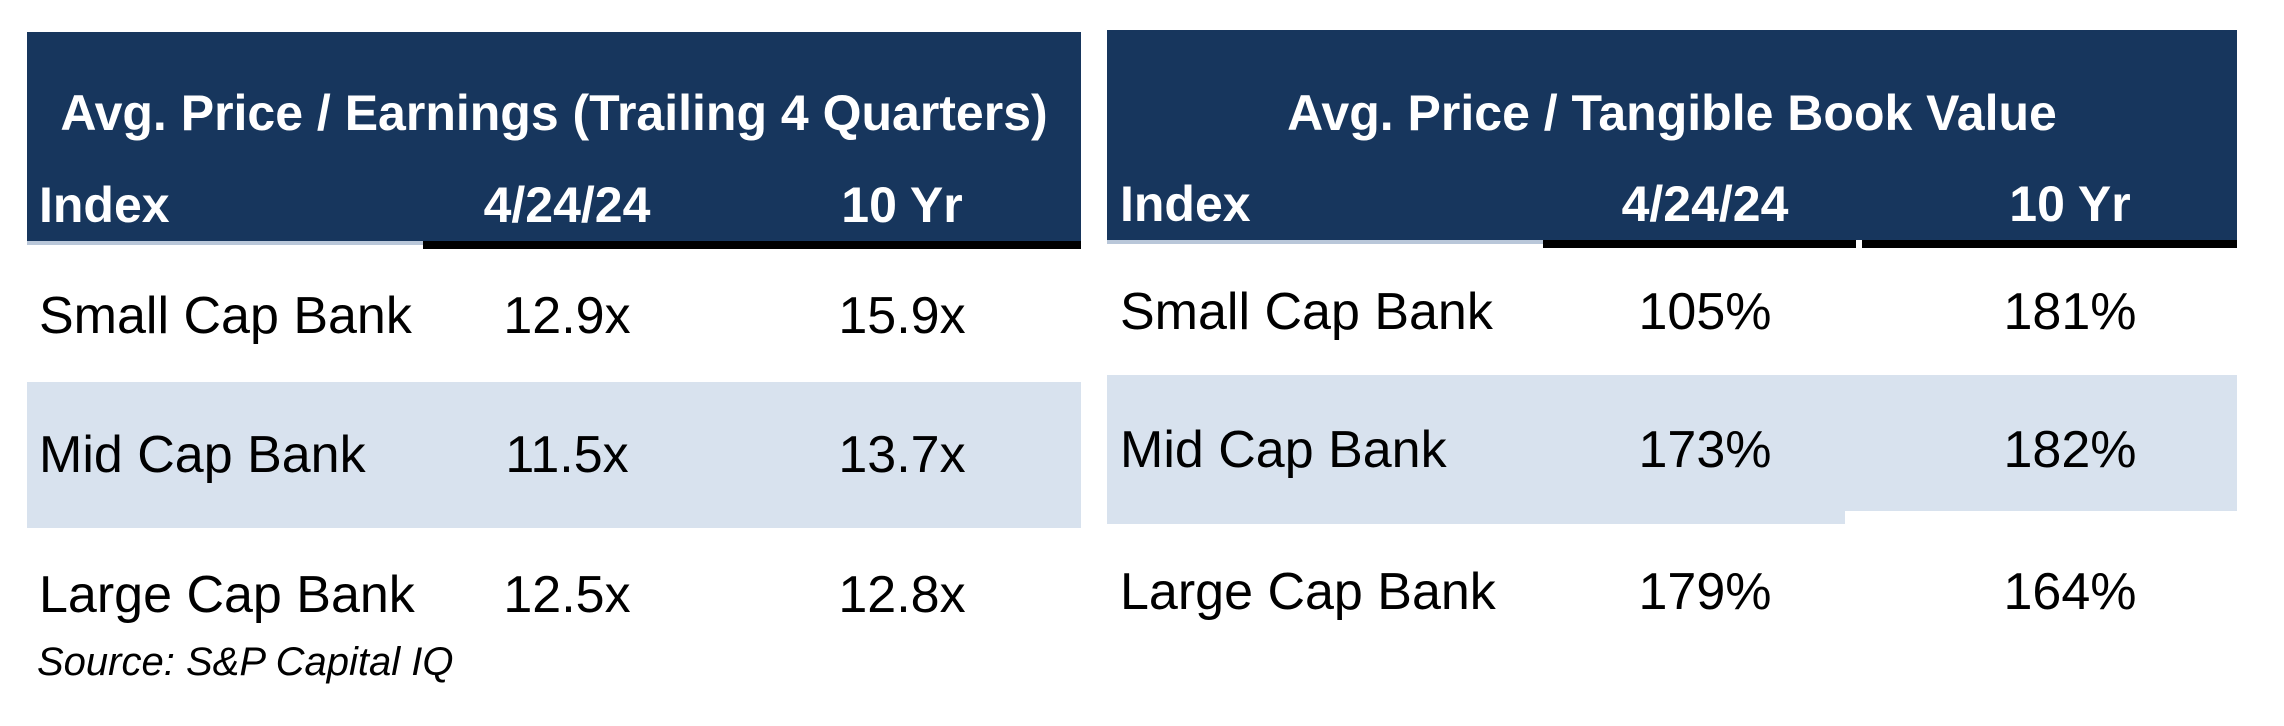 Image resolution: width=2284 pixels, height=726 pixels. I want to click on table-row: Small Cap Bank 105% 181%, so click(1672, 311).